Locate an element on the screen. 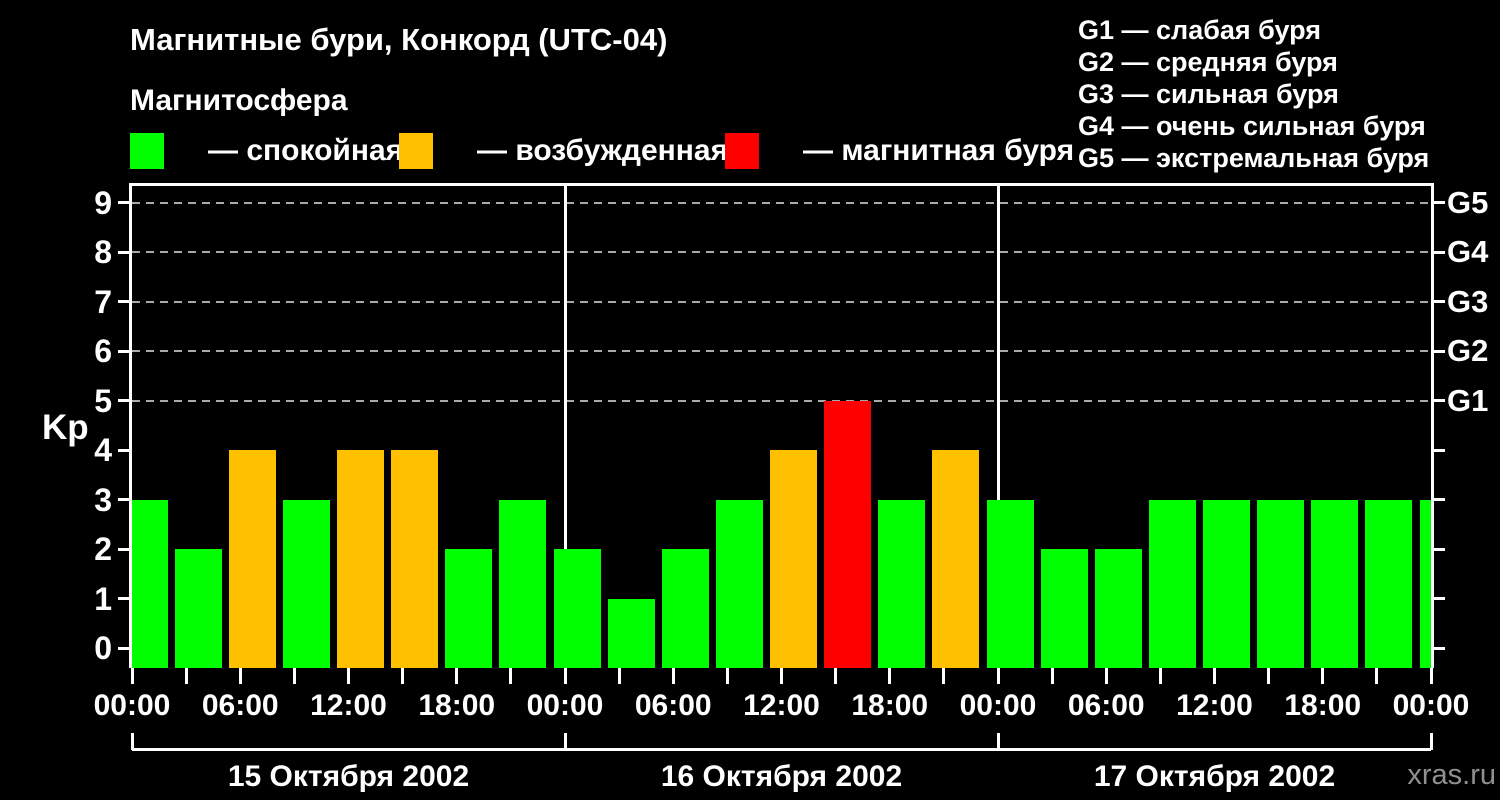  y-tick-label: 2 is located at coordinates (103, 549).